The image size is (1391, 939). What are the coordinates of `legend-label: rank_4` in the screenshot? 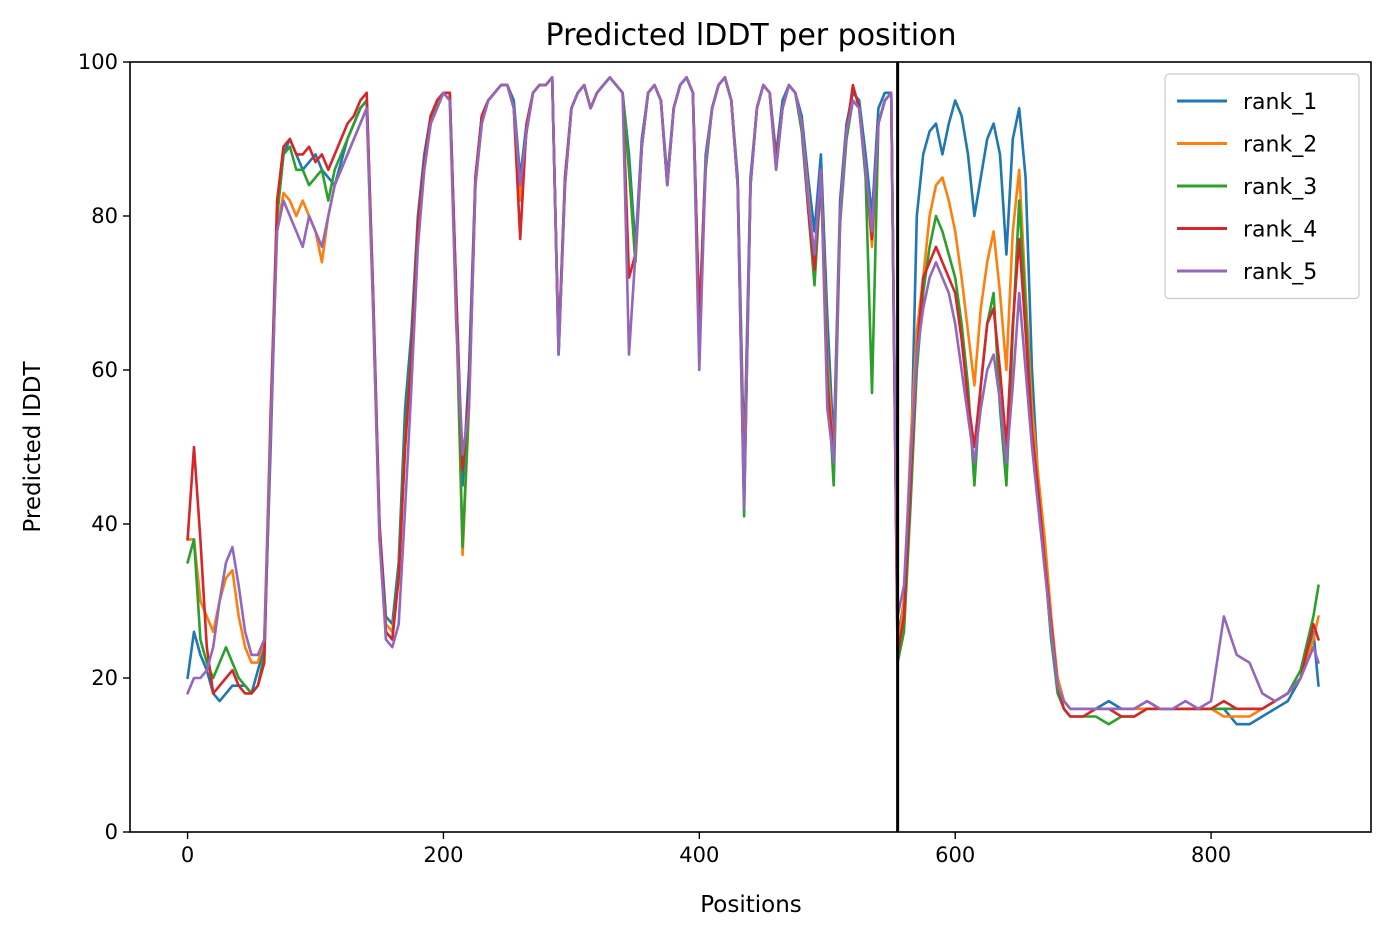 It's located at (1280, 230).